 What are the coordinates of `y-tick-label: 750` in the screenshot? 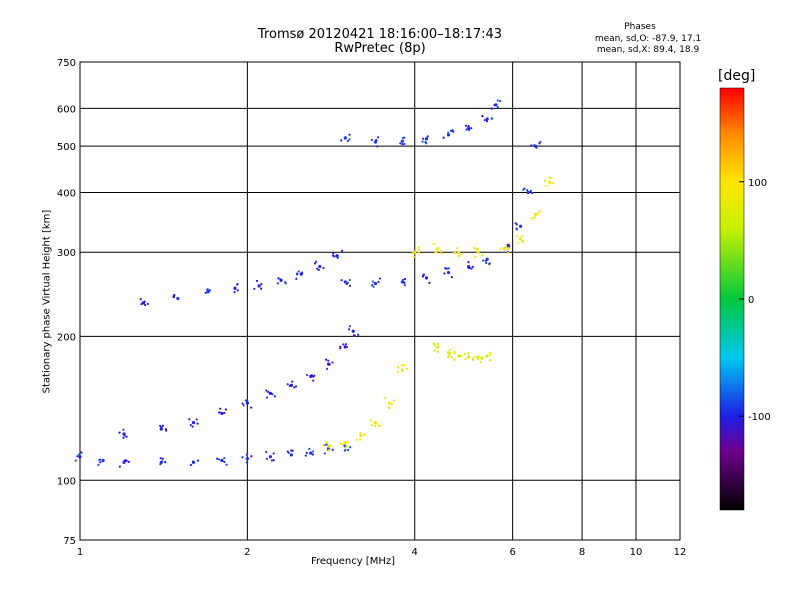 It's located at (66, 63).